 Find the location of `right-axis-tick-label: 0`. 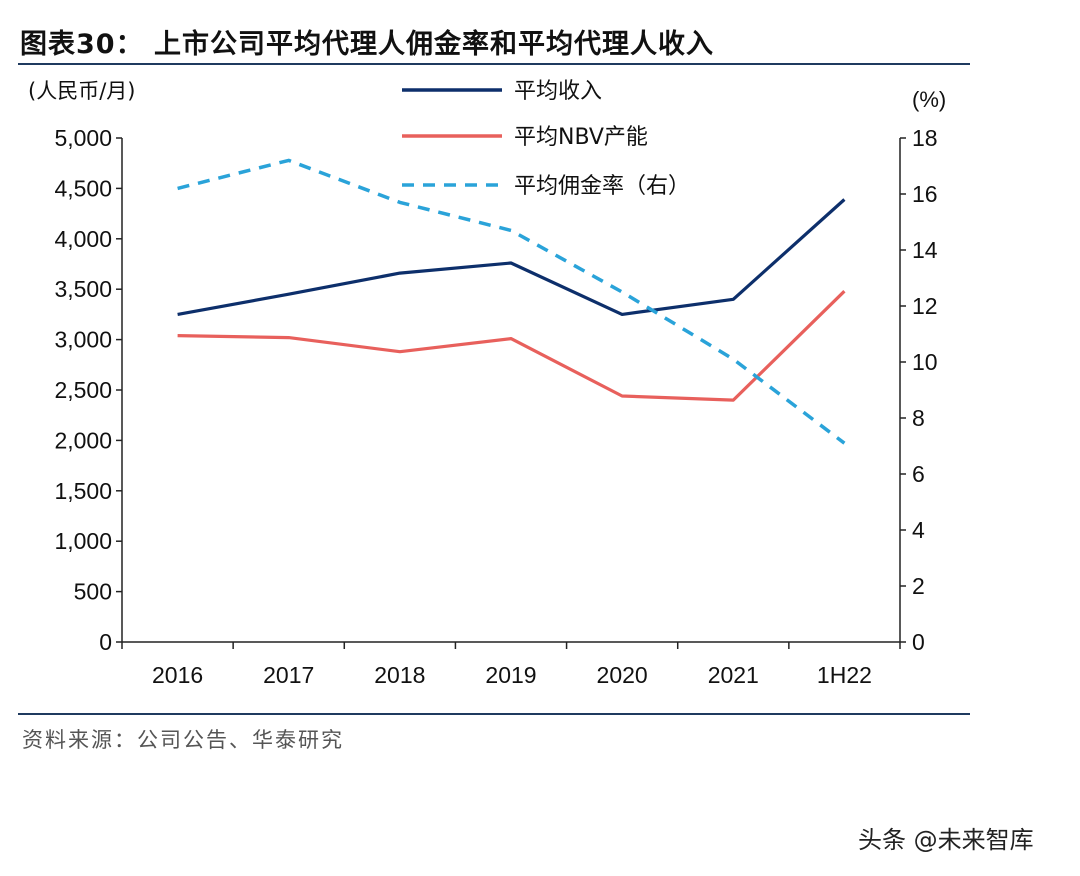

right-axis-tick-label: 0 is located at coordinates (918, 642).